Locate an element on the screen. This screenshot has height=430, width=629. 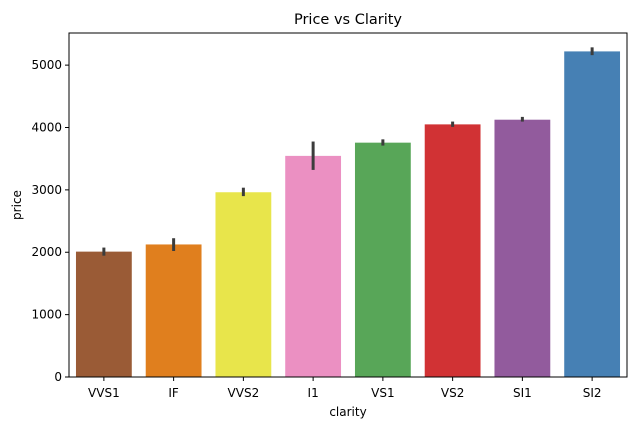
y-tick-label: 5000 is located at coordinates (46, 65).